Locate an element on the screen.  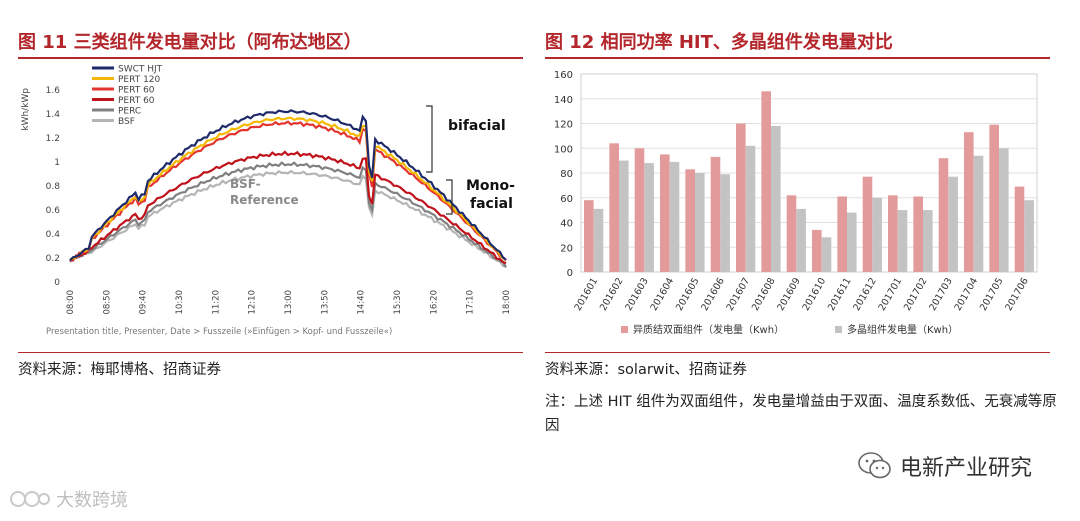
x-tick-label: 10:30 is located at coordinates (180, 302).